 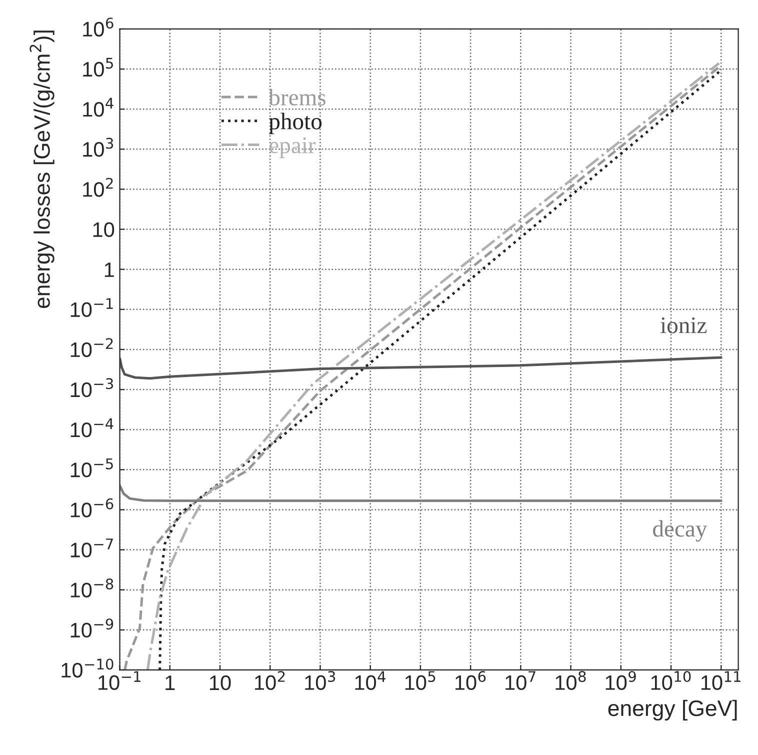 I want to click on series-label: decay, so click(x=680, y=531).